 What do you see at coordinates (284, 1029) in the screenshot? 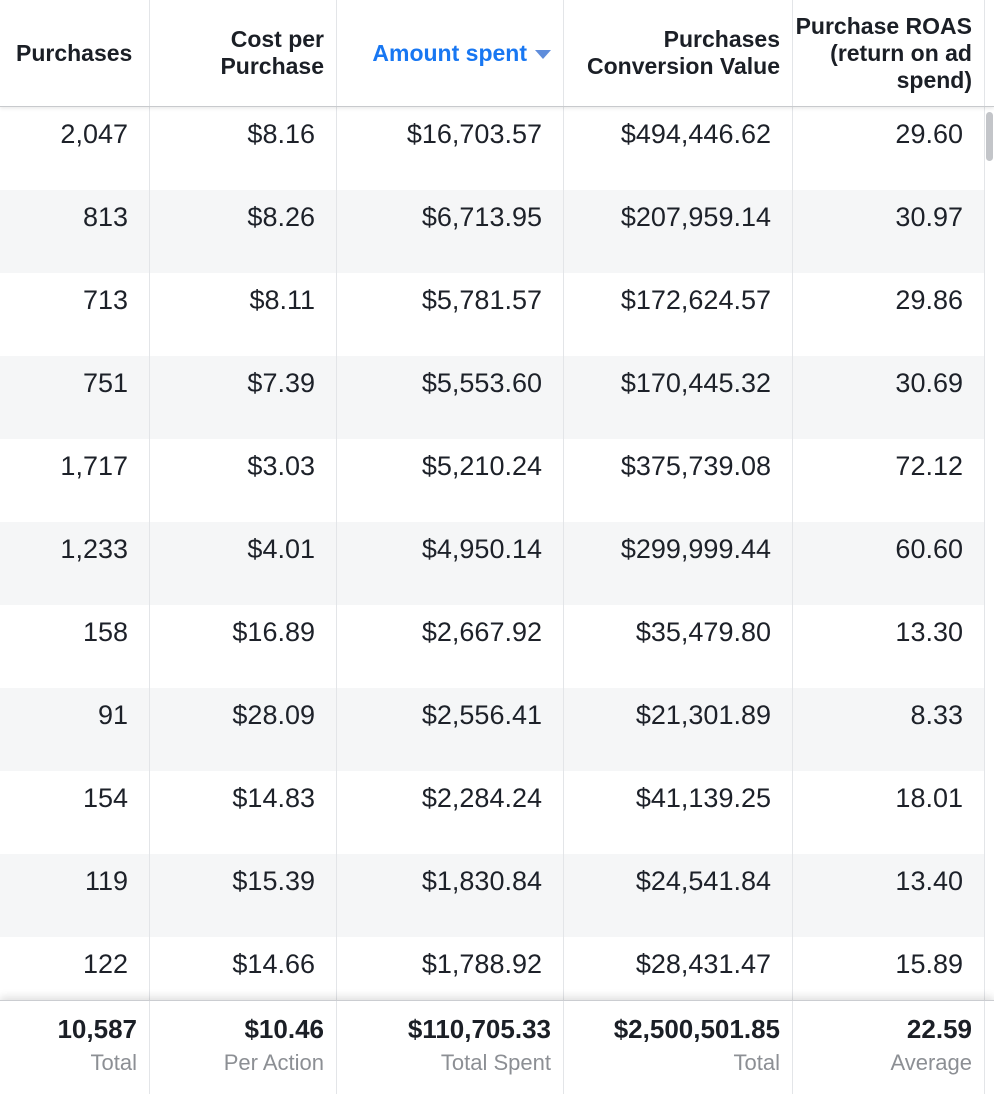
I see `footer-summary-value: $10.46` at bounding box center [284, 1029].